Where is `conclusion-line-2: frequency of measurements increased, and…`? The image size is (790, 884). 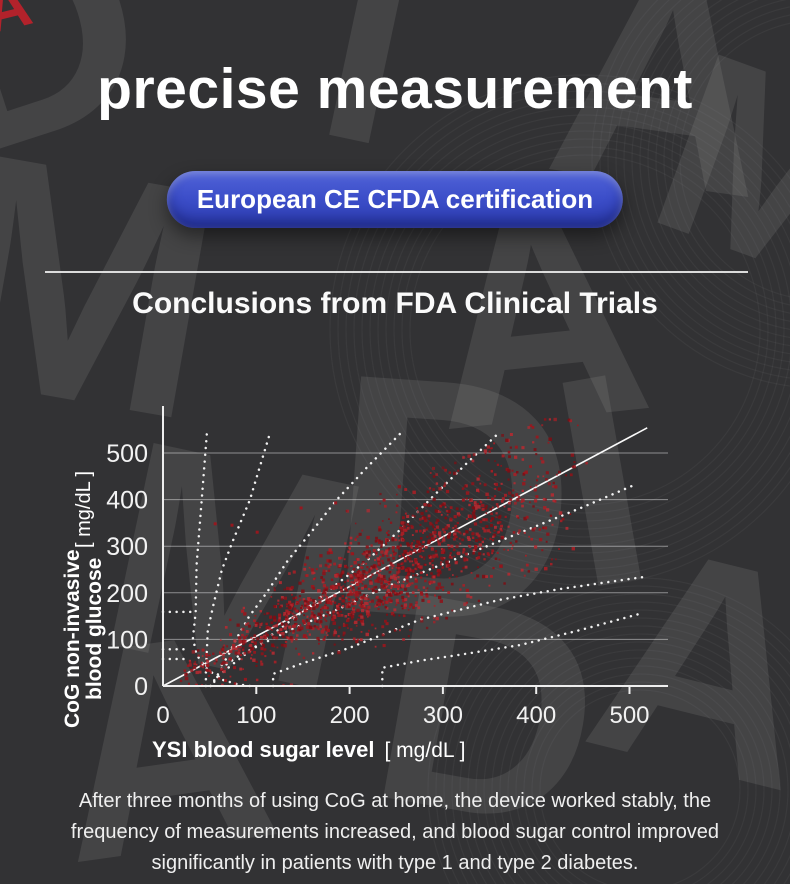
conclusion-line-2: frequency of measurements increased, and… is located at coordinates (395, 832).